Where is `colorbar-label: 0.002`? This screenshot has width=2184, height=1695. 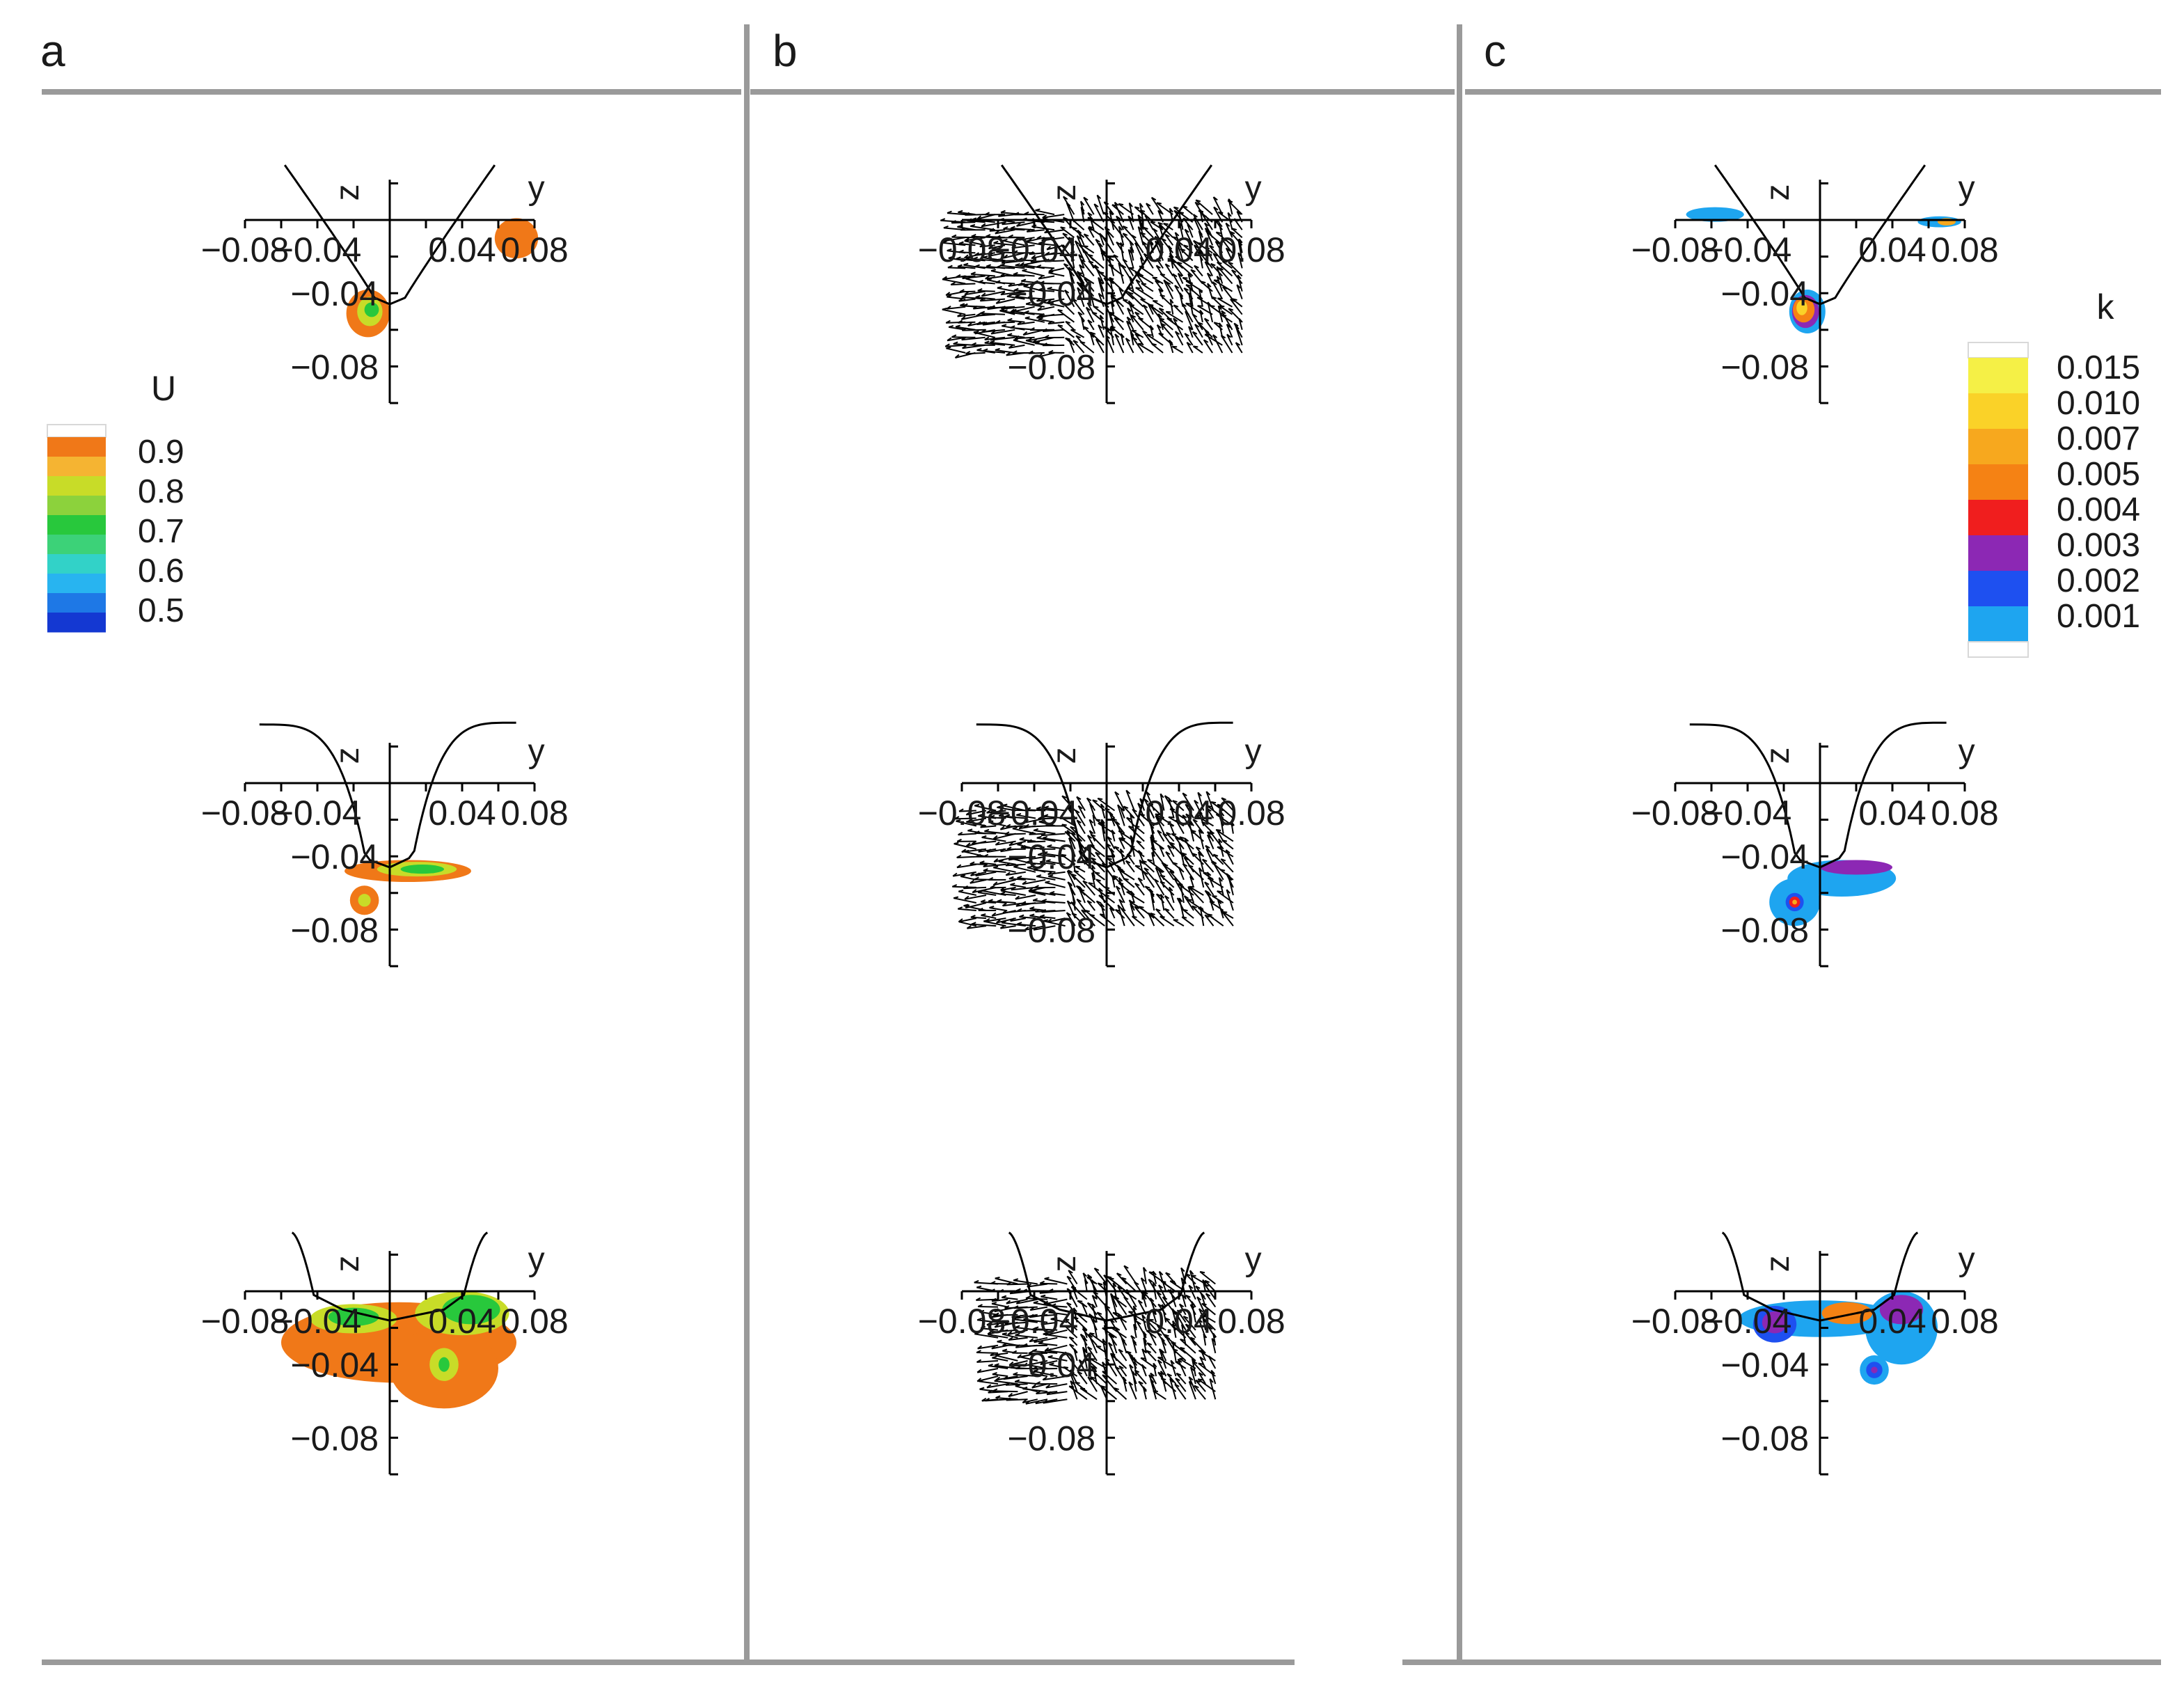 colorbar-label: 0.002 is located at coordinates (2098, 580).